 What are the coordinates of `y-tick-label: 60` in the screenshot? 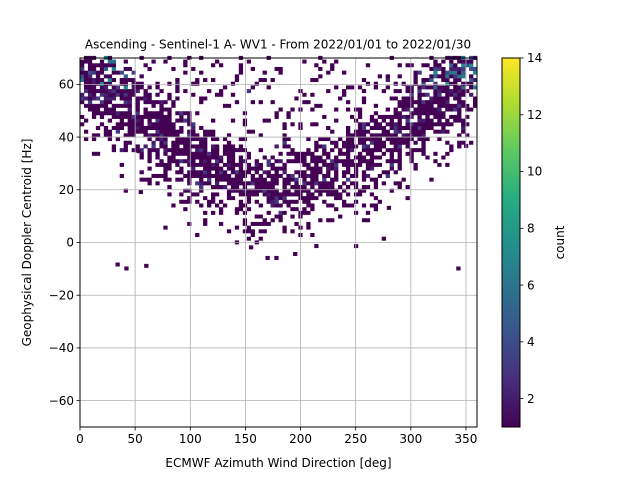 It's located at (66, 85).